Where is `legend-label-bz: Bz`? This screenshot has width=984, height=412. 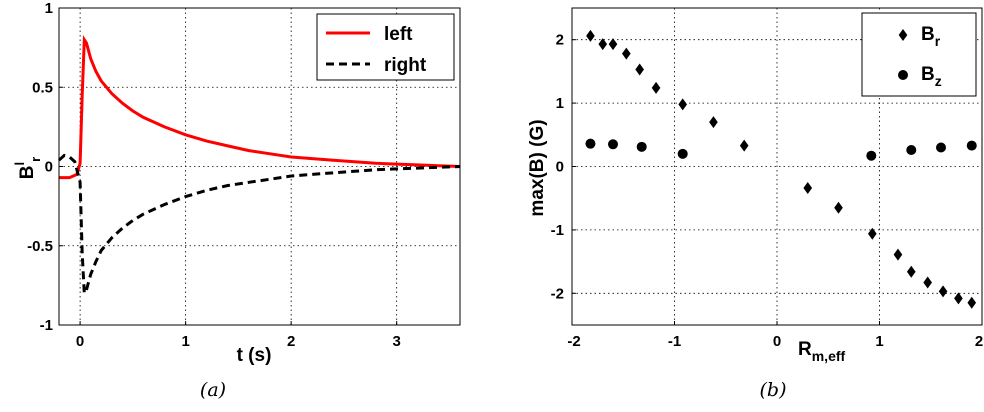 legend-label-bz: Bz is located at coordinates (931, 76).